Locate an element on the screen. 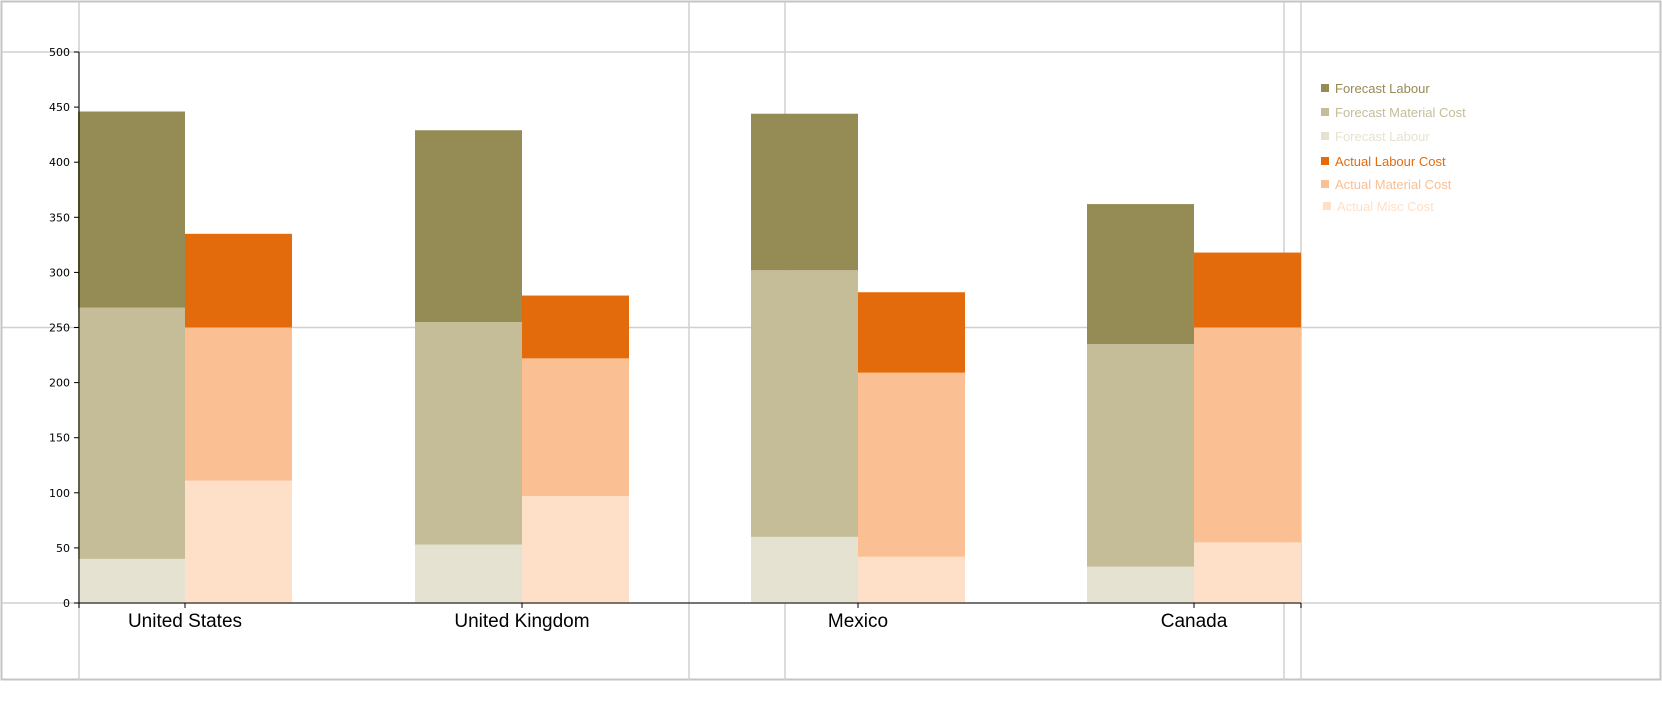  y-tick-label: 50 is located at coordinates (63, 548).